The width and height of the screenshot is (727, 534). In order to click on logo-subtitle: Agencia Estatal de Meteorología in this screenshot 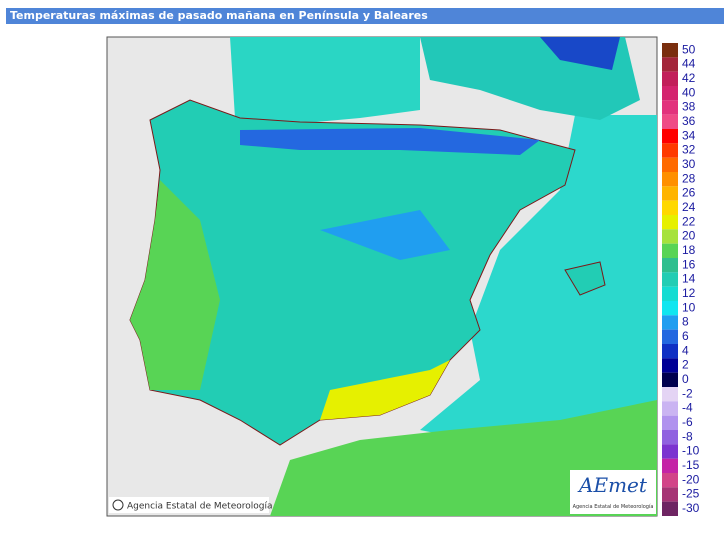, I will do `click(613, 506)`.